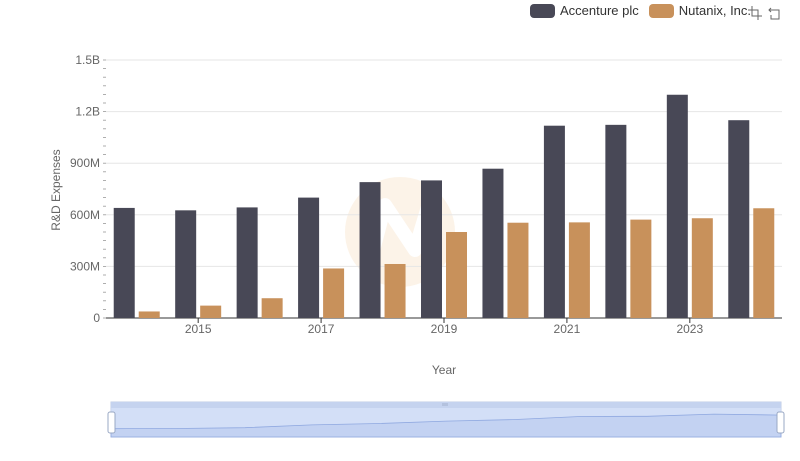 The height and width of the screenshot is (461, 800). What do you see at coordinates (309, 257) in the screenshot?
I see `bar-accenture-2017` at bounding box center [309, 257].